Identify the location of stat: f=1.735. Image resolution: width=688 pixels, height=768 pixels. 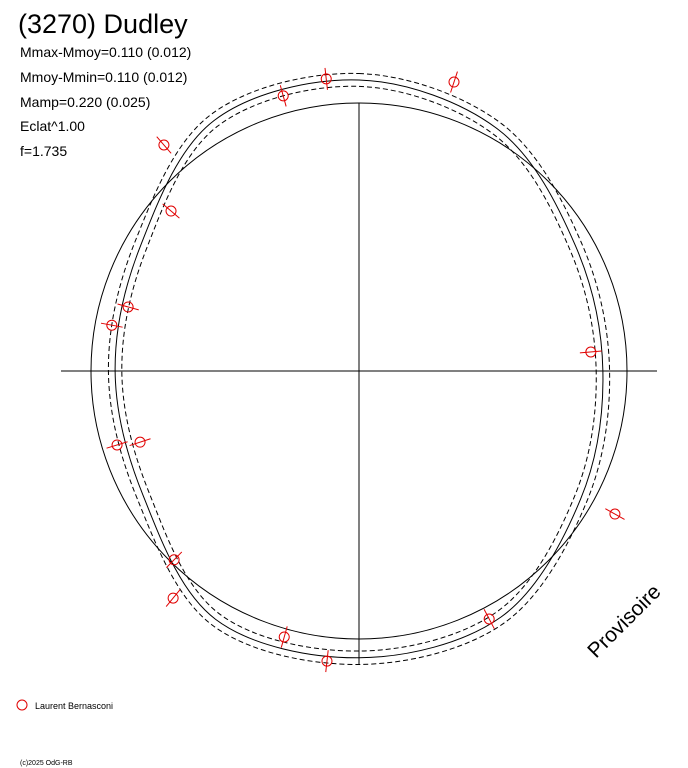
(43, 151).